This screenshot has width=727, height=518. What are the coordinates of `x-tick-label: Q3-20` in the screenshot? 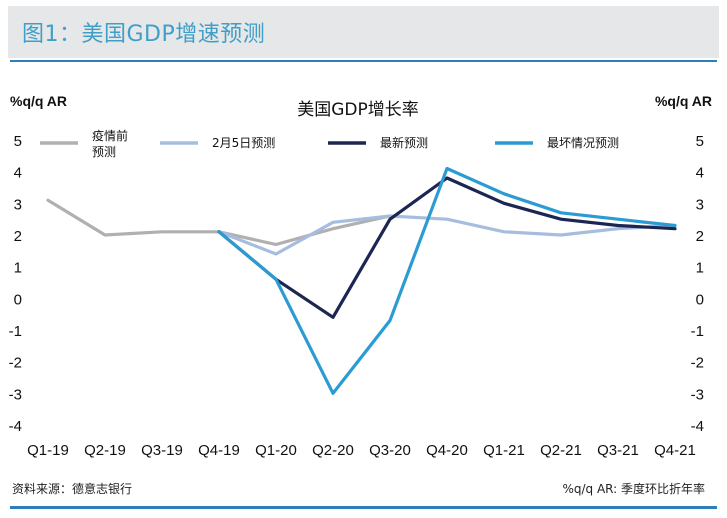 It's located at (390, 450).